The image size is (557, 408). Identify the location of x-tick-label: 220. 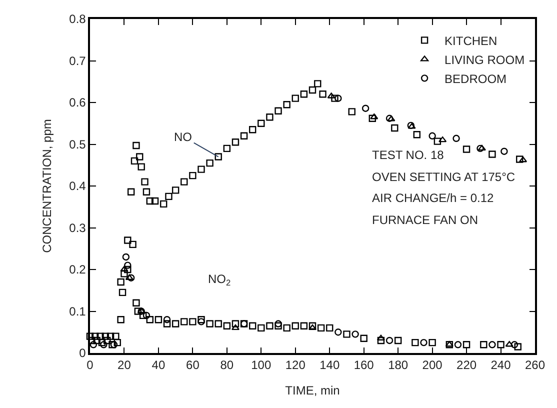
(466, 365).